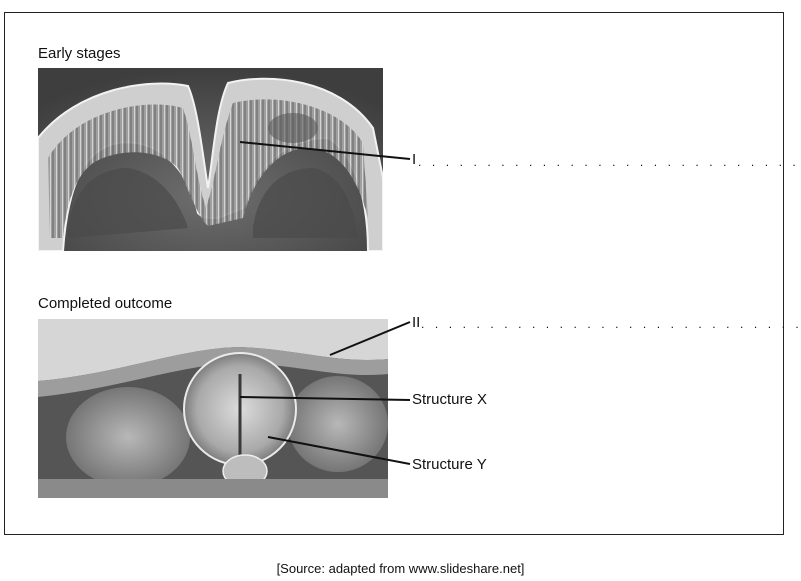 The width and height of the screenshot is (801, 581). Describe the element at coordinates (79, 53) in the screenshot. I see `early-stages-heading: Early stages` at that location.